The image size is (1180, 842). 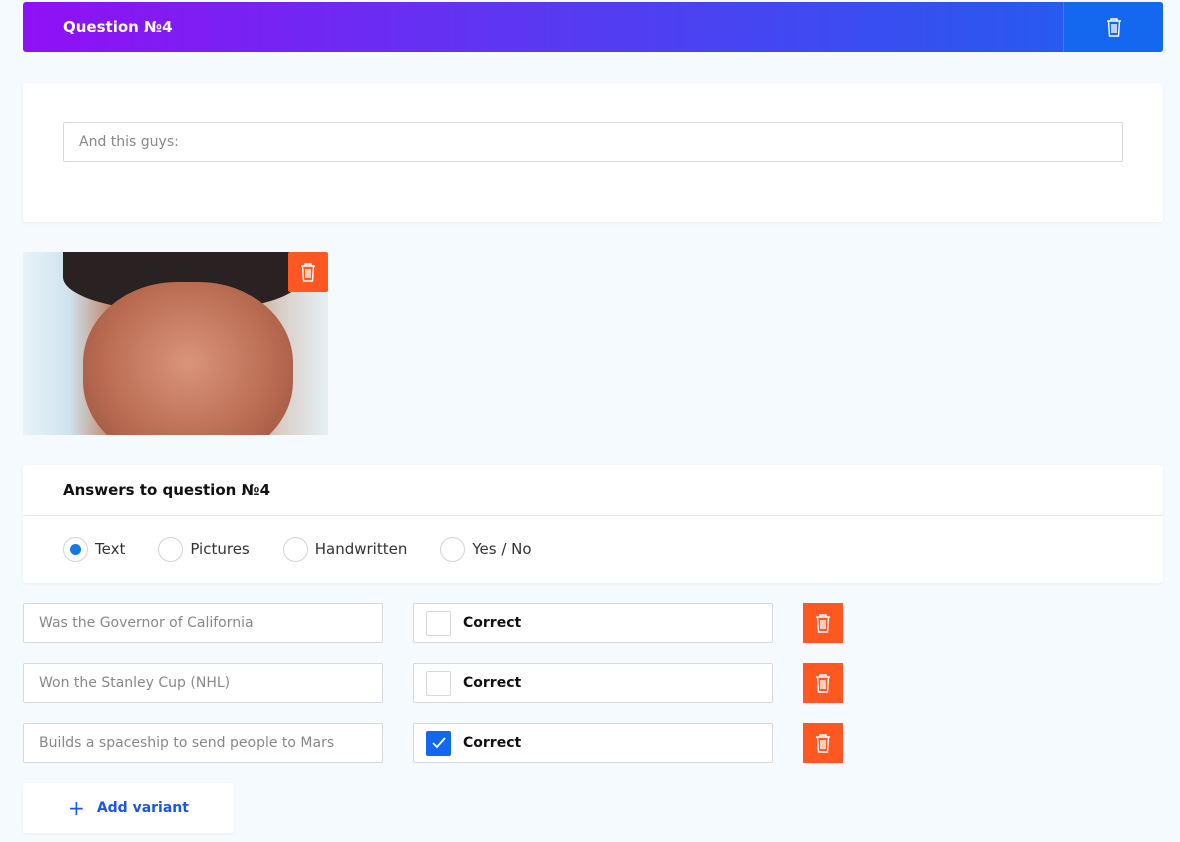 I want to click on delete-question-button, so click(x=1113, y=27).